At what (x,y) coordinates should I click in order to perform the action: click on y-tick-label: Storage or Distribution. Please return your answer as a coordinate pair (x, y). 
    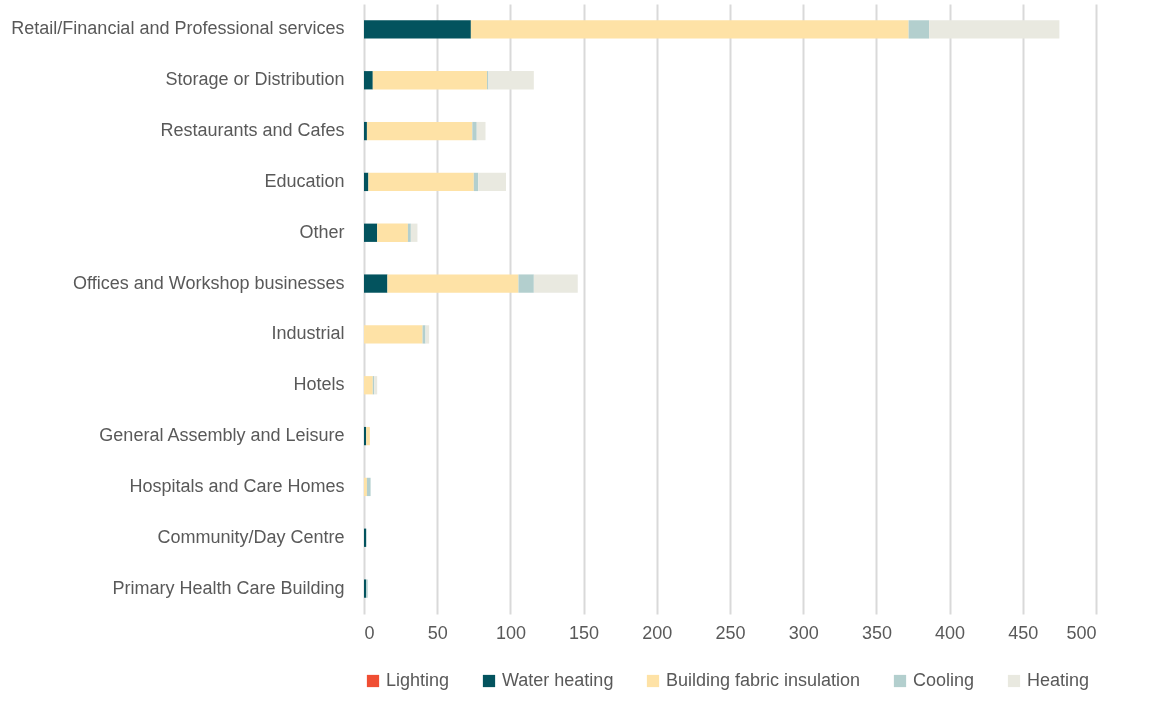
    Looking at the image, I should click on (255, 79).